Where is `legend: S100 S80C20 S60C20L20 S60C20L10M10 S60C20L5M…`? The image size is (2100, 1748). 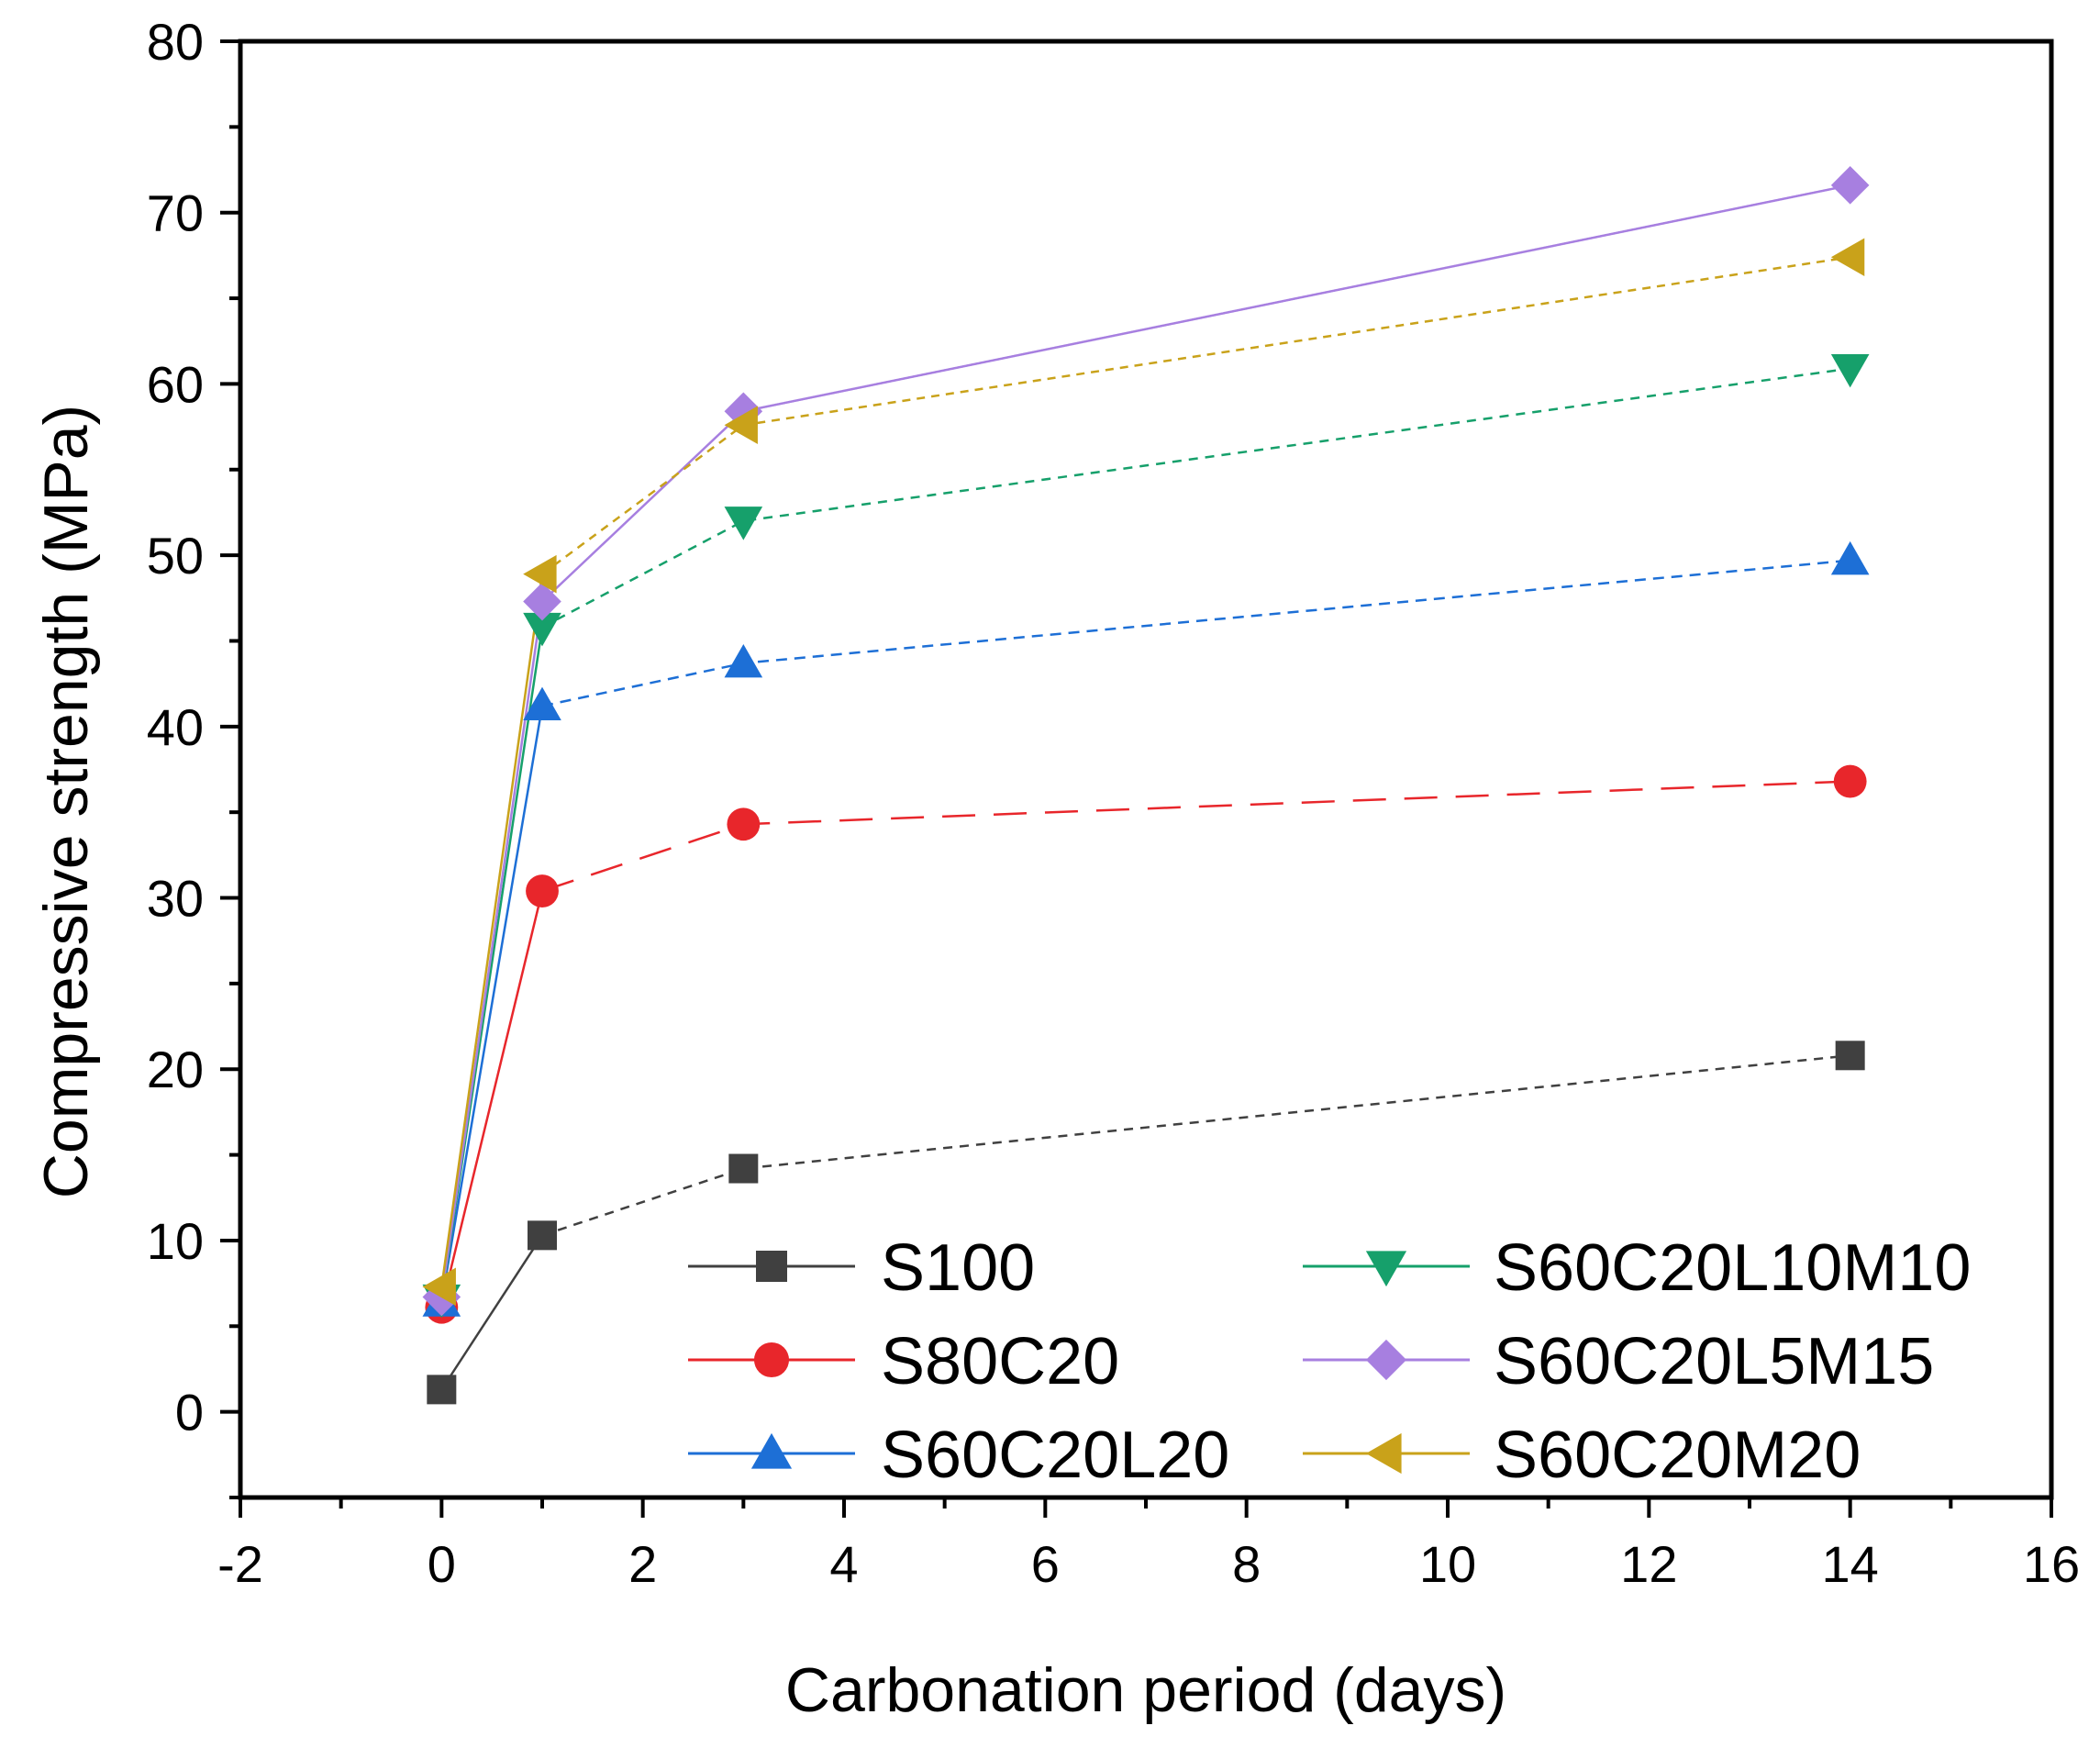 legend: S100 S80C20 S60C20L20 S60C20L10M10 S60C20L5M… is located at coordinates (1330, 1362).